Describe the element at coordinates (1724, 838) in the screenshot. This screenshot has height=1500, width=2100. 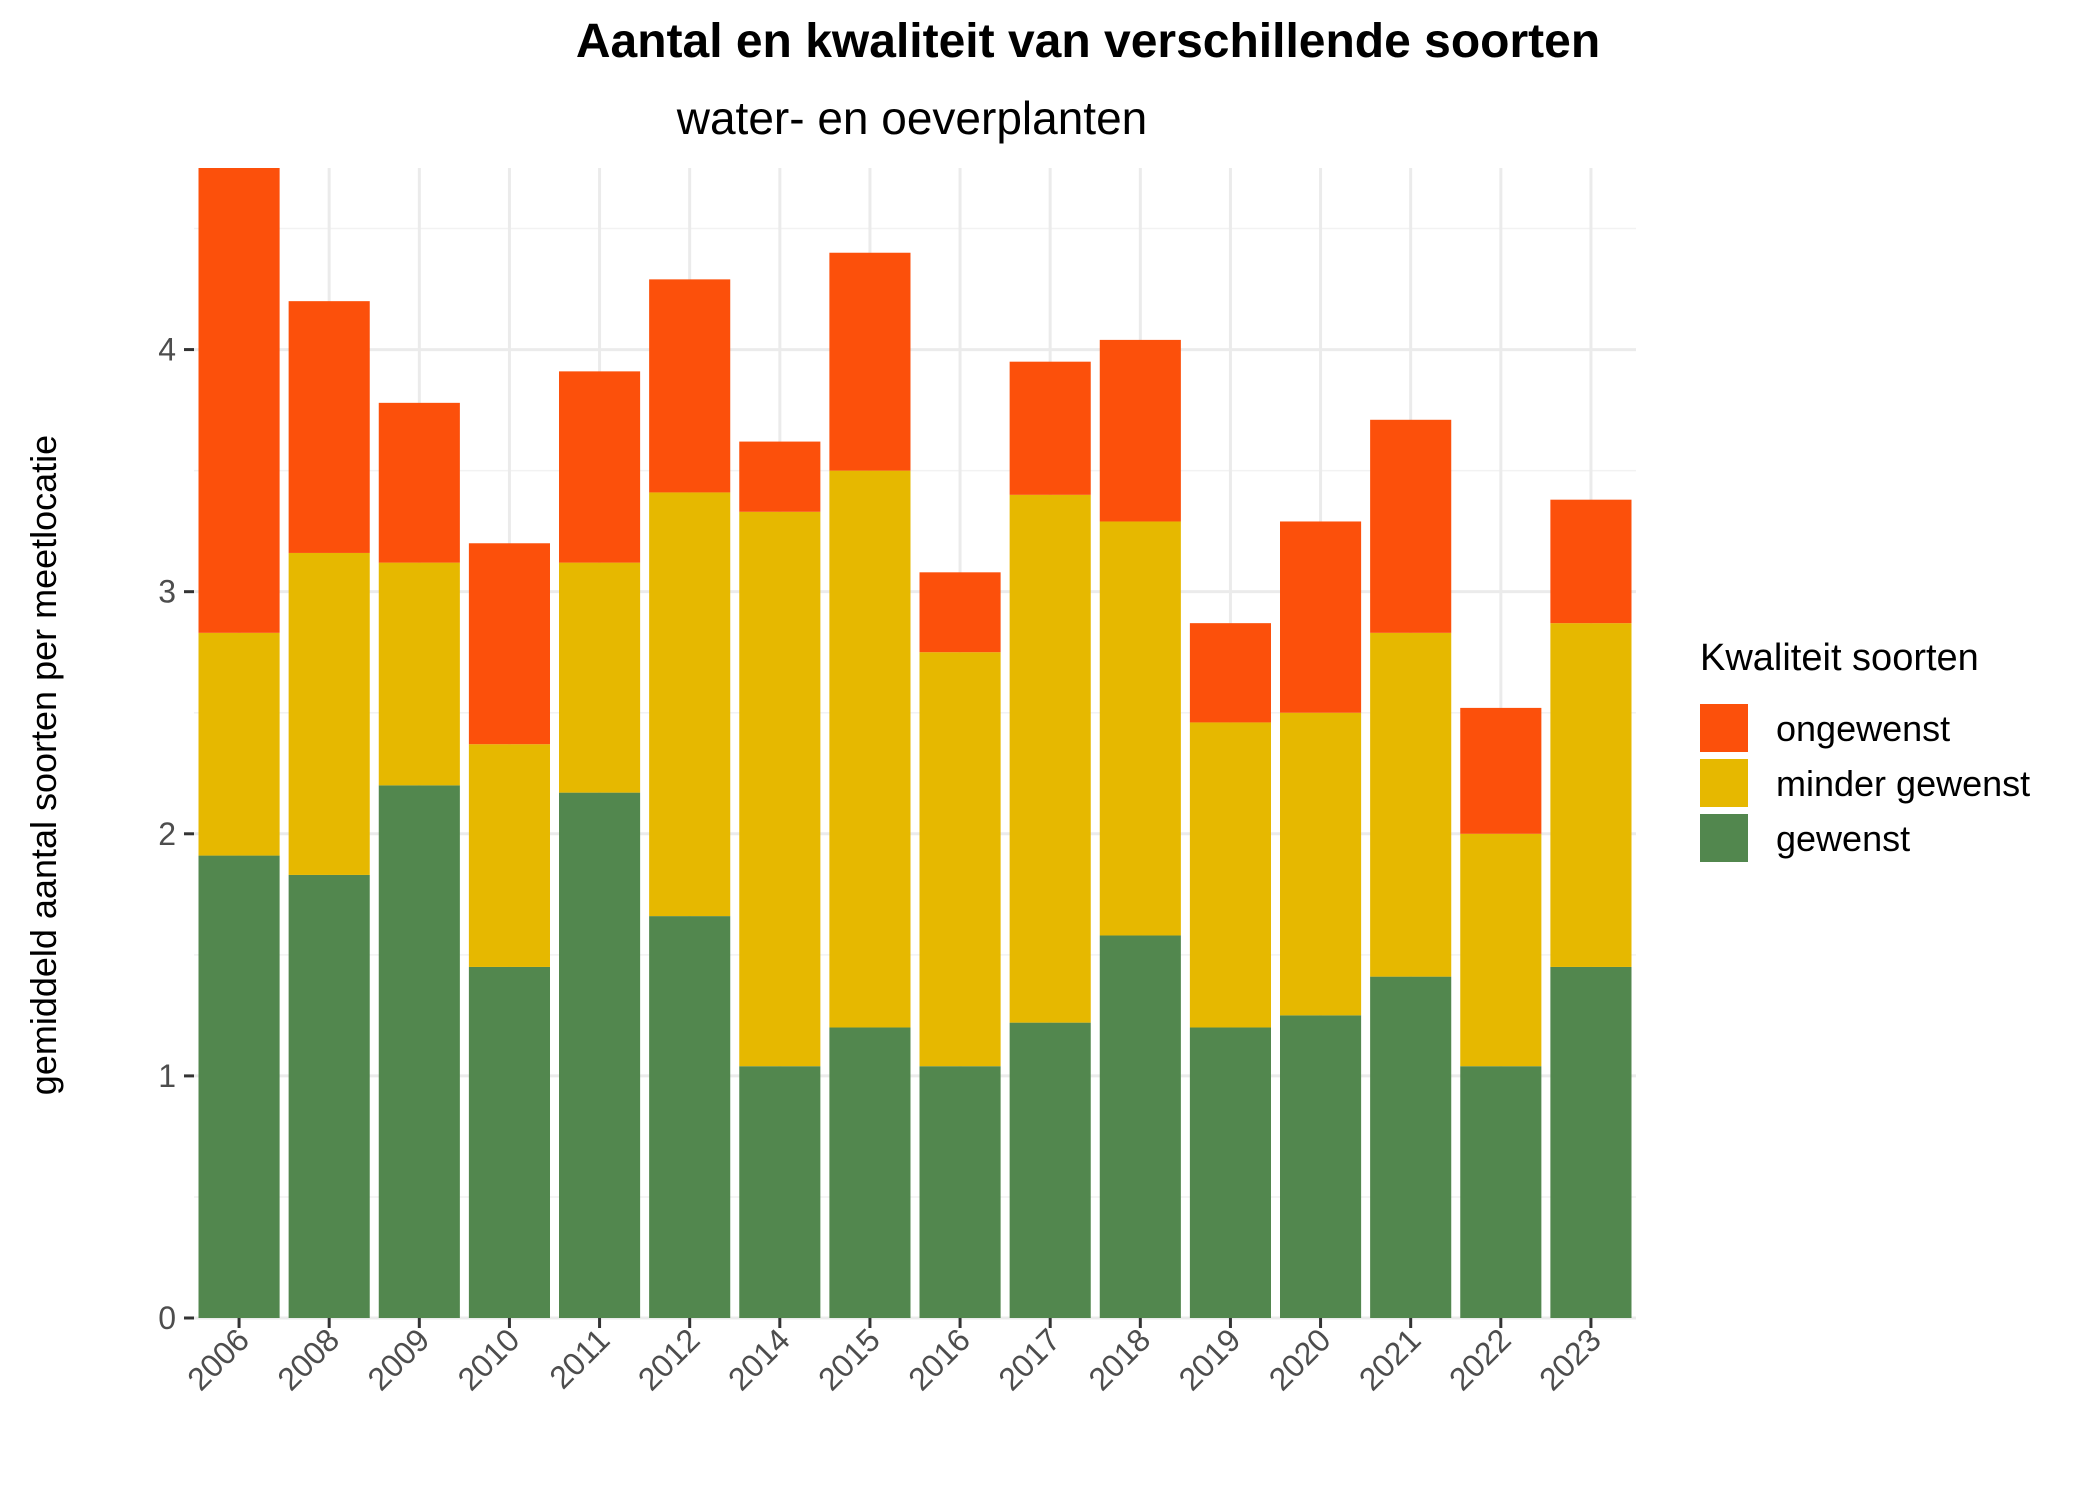
I see `legend-key-gewenst` at that location.